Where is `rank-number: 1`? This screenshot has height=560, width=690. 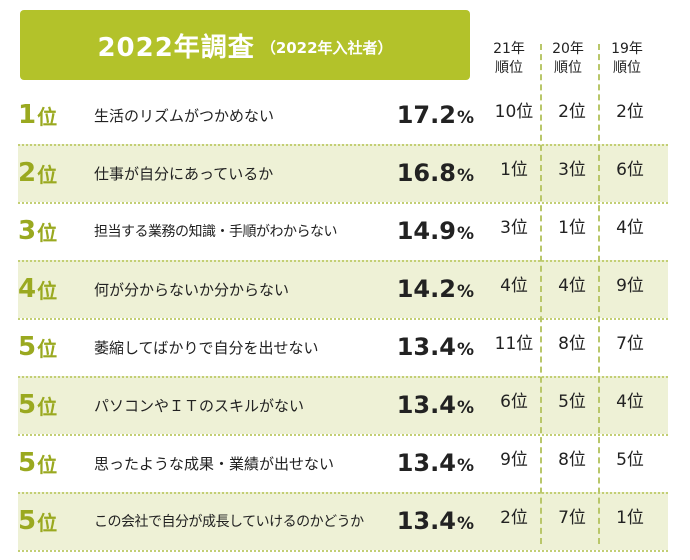
rank-number: 1 is located at coordinates (27, 115).